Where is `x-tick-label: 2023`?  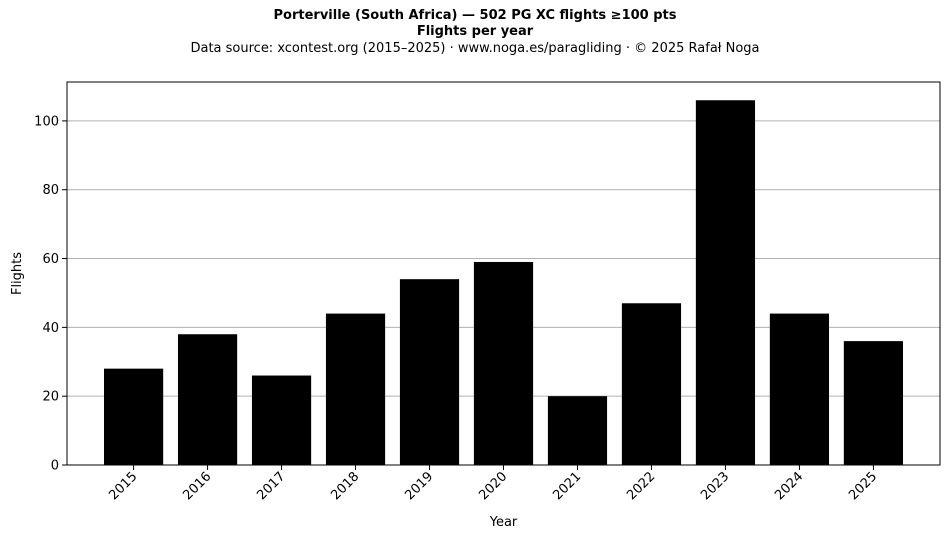
x-tick-label: 2023 is located at coordinates (715, 486).